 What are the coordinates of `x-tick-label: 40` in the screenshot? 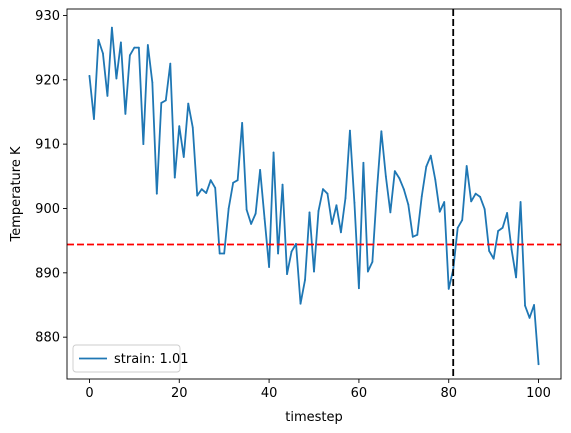 It's located at (269, 393).